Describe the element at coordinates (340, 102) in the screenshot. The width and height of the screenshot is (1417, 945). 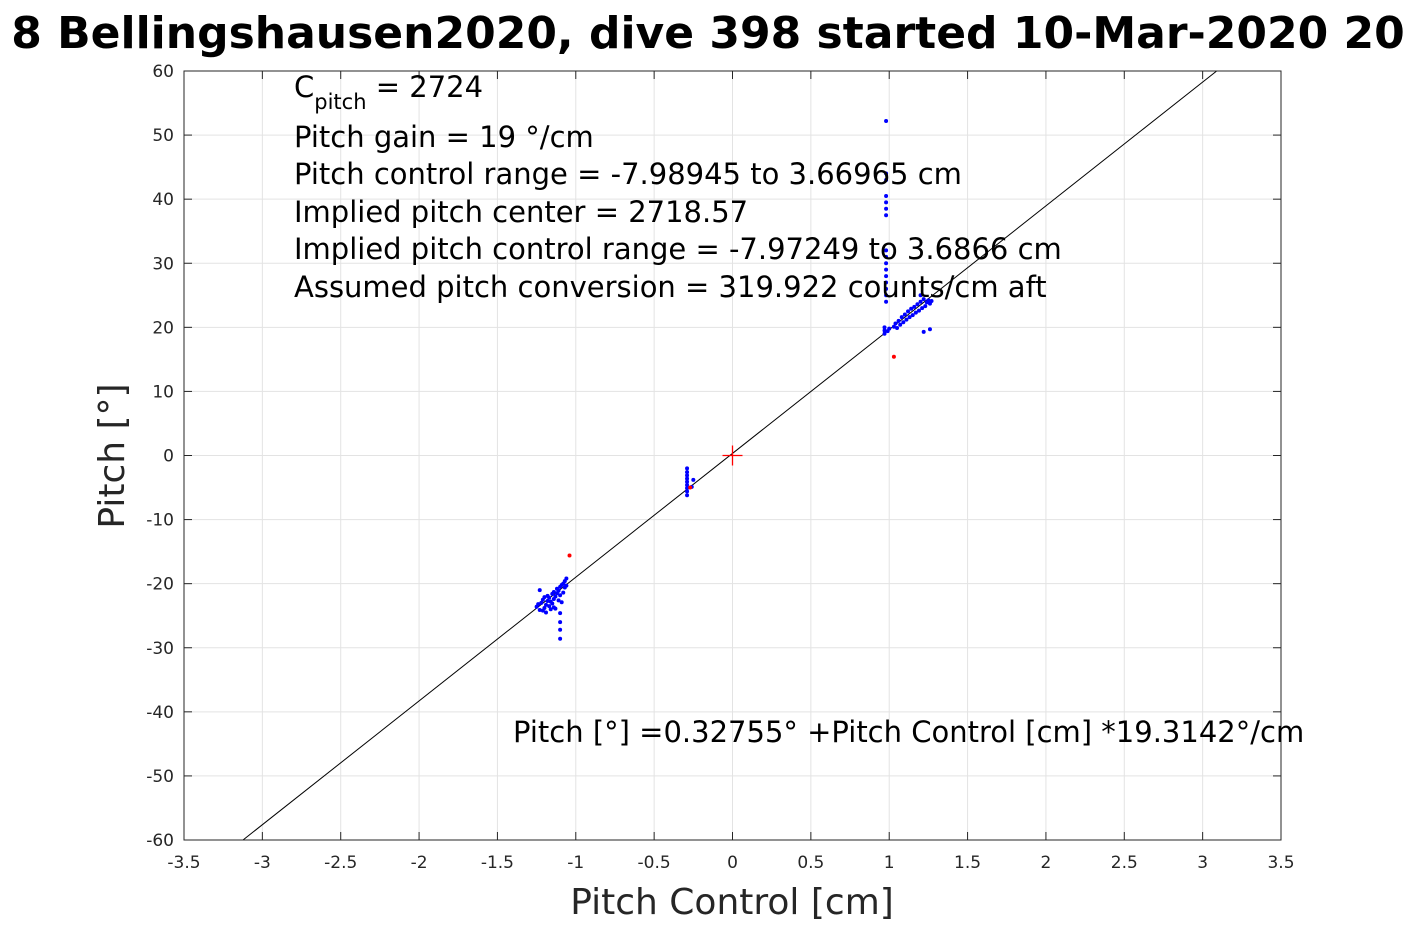
I see `c-pitch-subscript: pitch` at that location.